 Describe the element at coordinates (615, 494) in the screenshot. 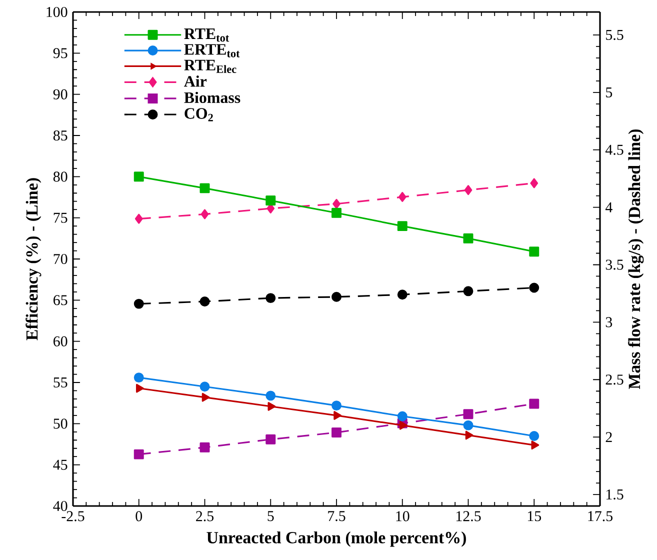

I see `y2-tick-label: 1.5` at that location.